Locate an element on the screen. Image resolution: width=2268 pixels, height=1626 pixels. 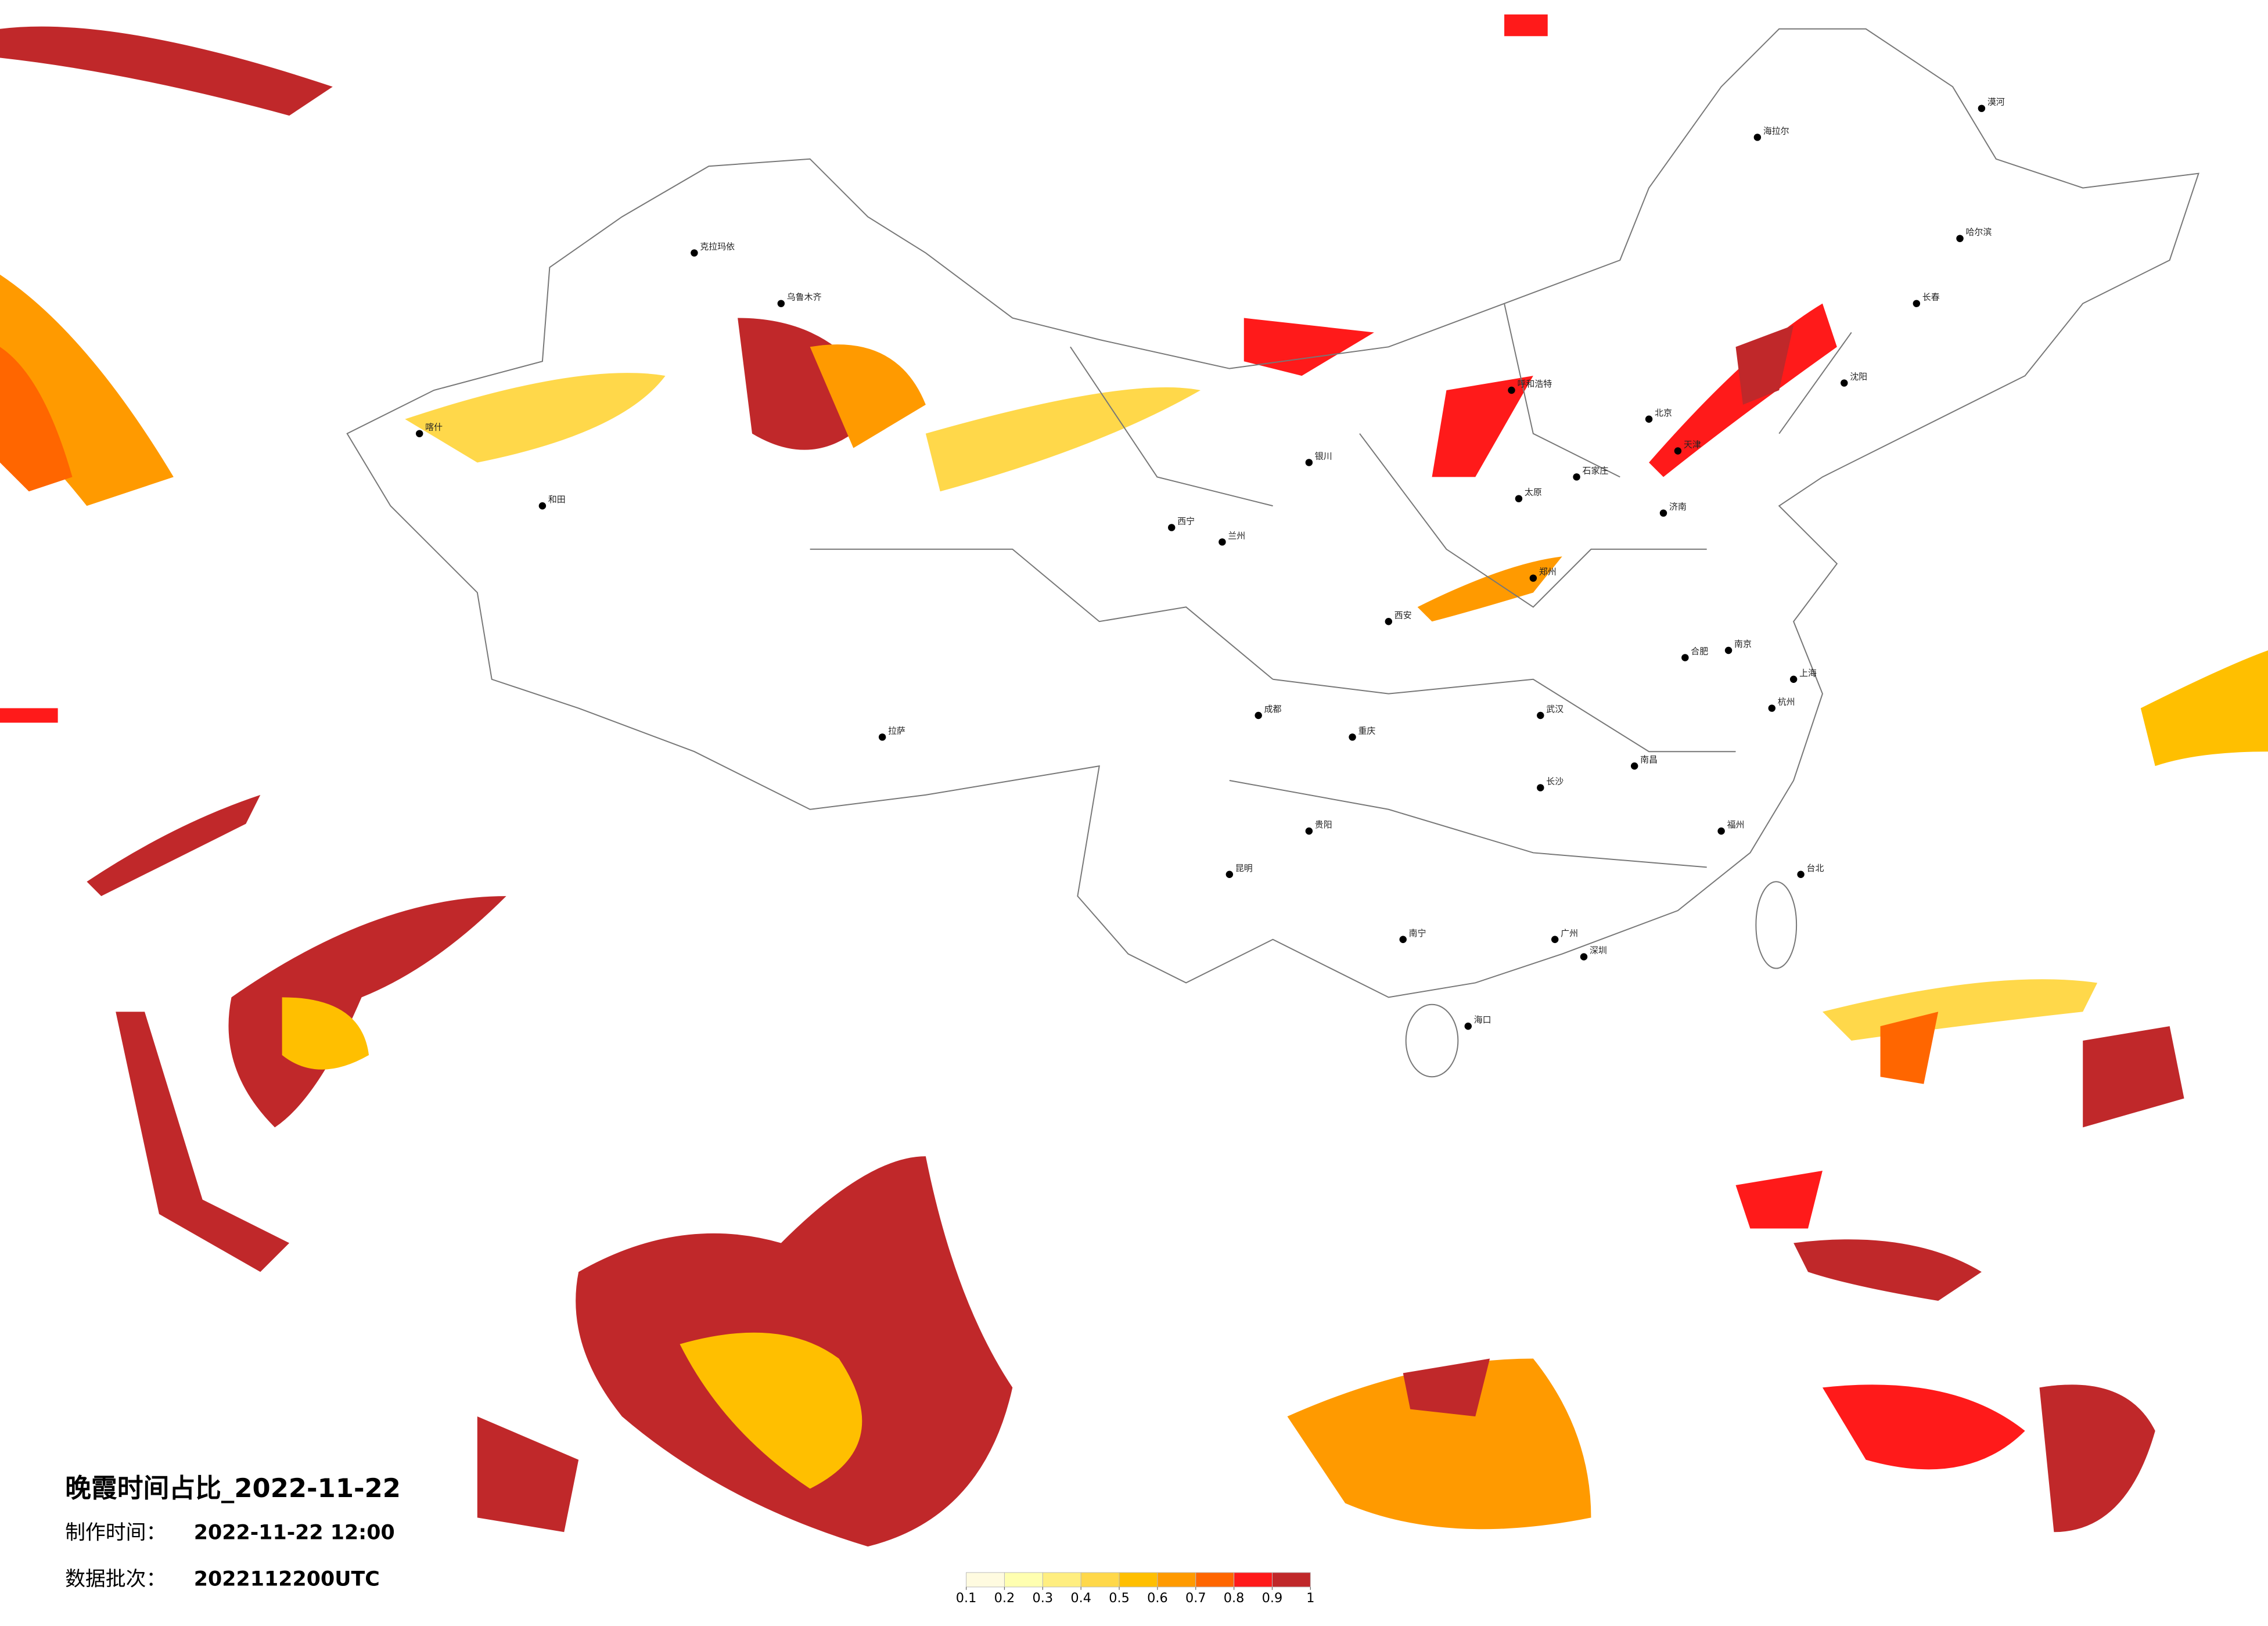
legend: 0.1 0.2 0.3 0.4 0.5 0.6 0.7 0.8 0.9 1 is located at coordinates (1135, 1589).